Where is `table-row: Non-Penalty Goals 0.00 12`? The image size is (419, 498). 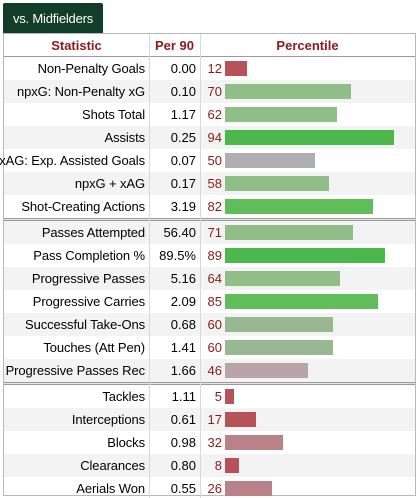
table-row: Non-Penalty Goals 0.00 12 is located at coordinates (209, 68).